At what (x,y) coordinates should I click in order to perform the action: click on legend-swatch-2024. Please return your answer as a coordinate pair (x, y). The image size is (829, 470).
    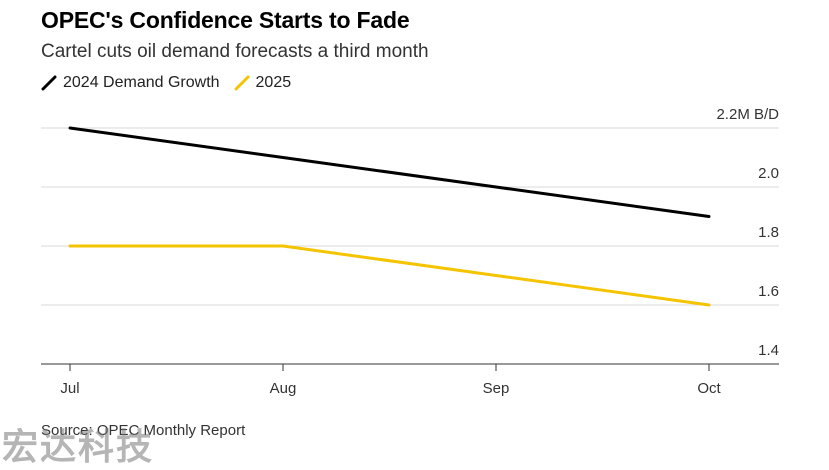
    Looking at the image, I should click on (49, 83).